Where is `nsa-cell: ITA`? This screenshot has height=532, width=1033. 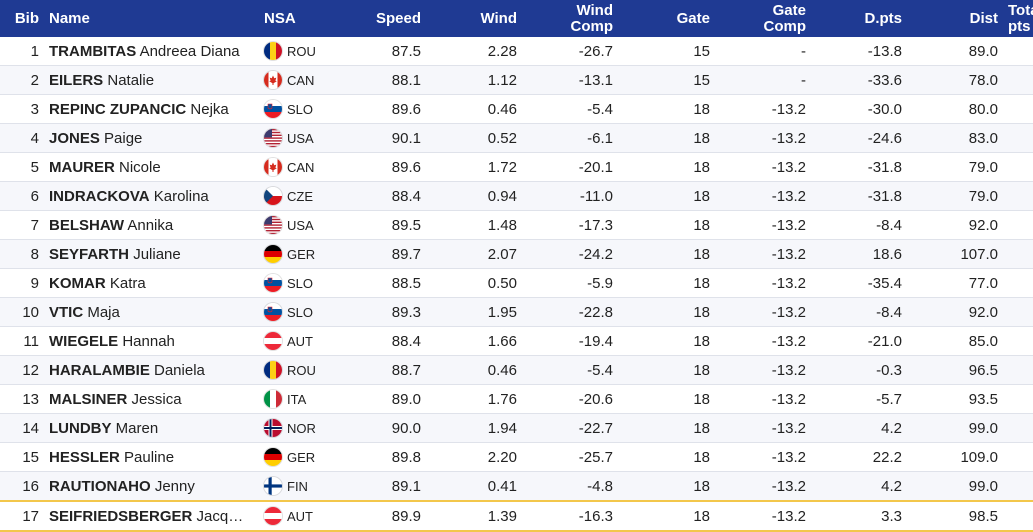 nsa-cell: ITA is located at coordinates (301, 399).